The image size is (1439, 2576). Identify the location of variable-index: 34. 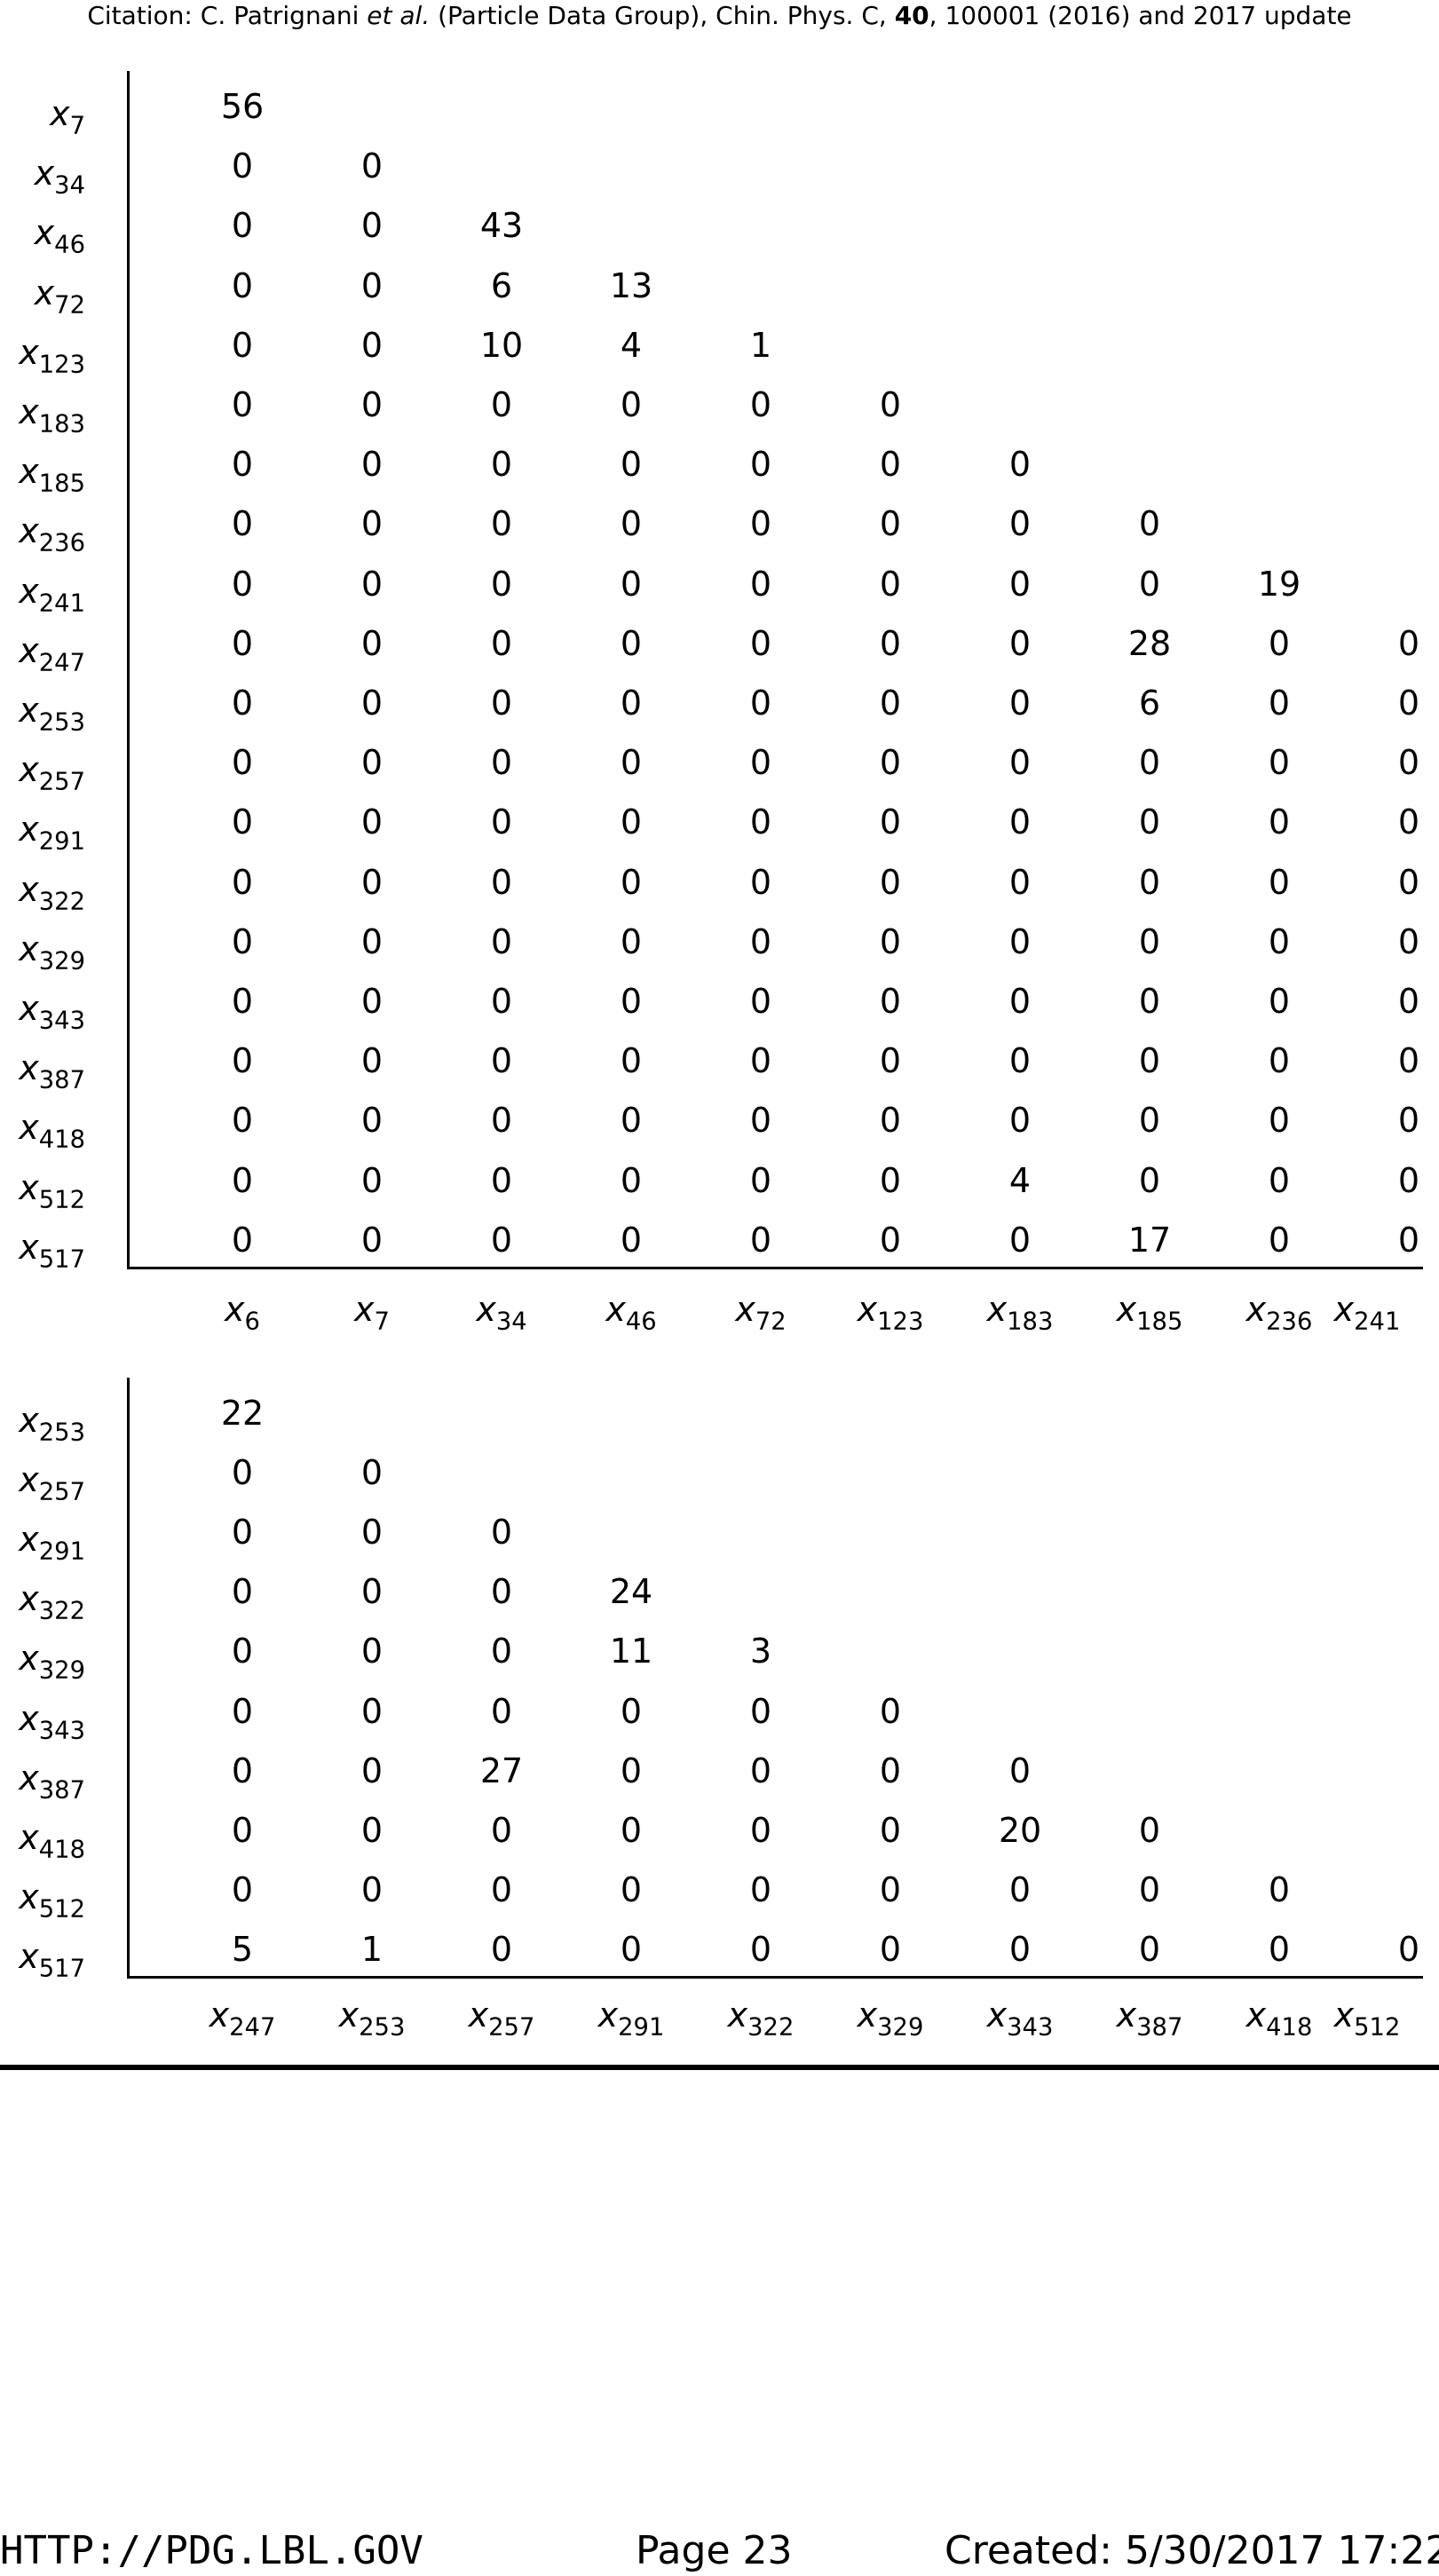
(511, 1322).